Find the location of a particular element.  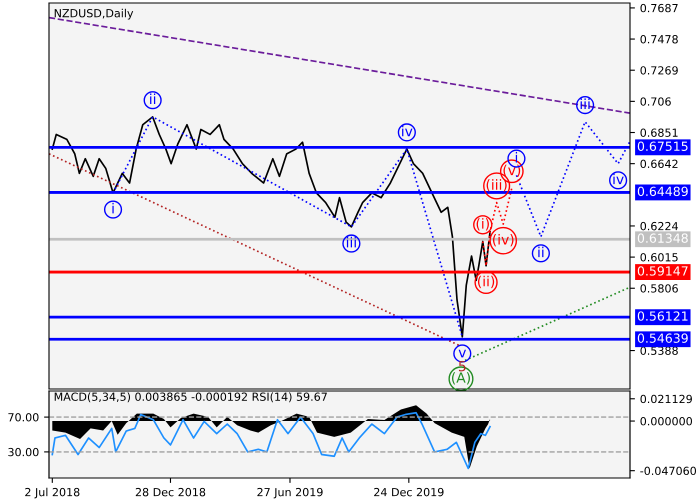

data-label: (iii) is located at coordinates (496, 185).